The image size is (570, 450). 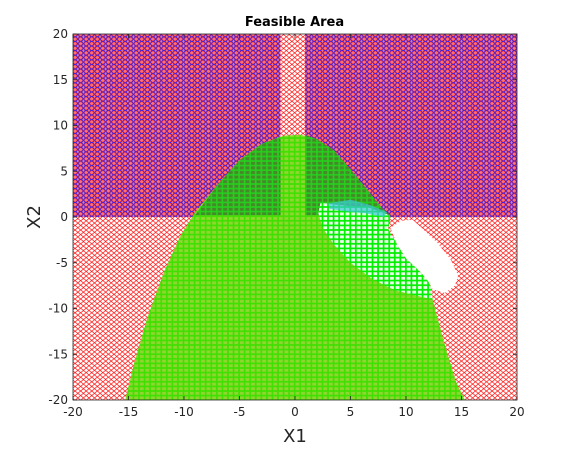 What do you see at coordinates (60, 34) in the screenshot?
I see `y-tick-label: 20` at bounding box center [60, 34].